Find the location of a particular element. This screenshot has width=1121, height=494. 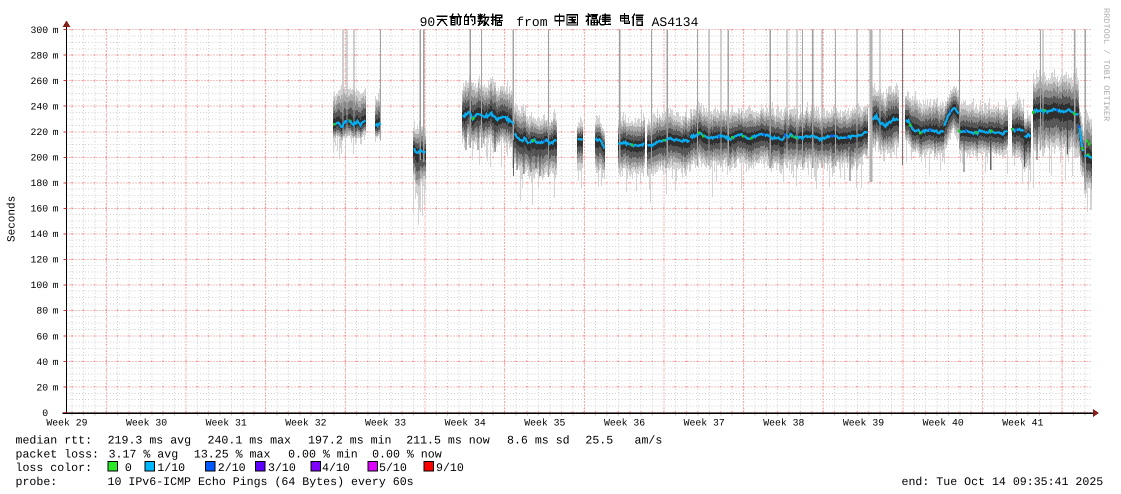

svg-text: RRDTOOL / TOBI OETIKER is located at coordinates (1106, 64).